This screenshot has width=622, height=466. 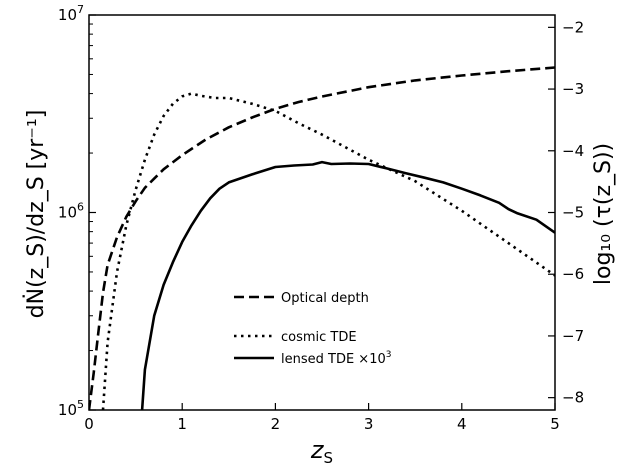 What do you see at coordinates (603, 214) in the screenshot?
I see `y-right-axis-title: log₁₀ (τ(z_S))` at bounding box center [603, 214].